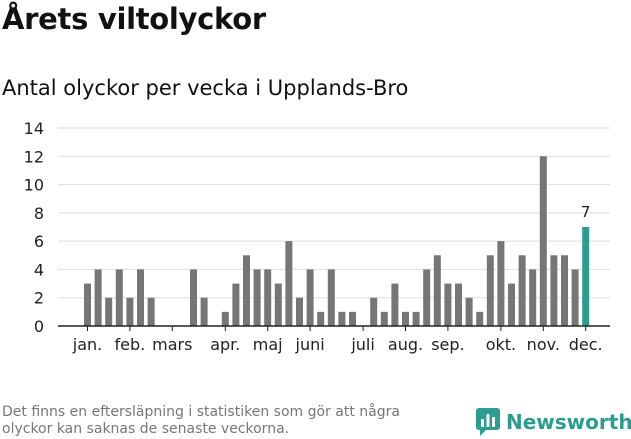  I want to click on x-tick-label: juni, so click(310, 344).